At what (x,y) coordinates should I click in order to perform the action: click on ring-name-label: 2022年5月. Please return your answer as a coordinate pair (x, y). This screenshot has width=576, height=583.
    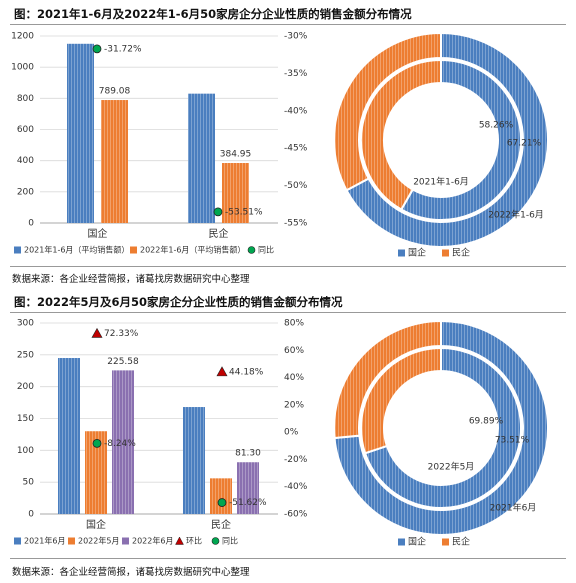
    Looking at the image, I should click on (451, 467).